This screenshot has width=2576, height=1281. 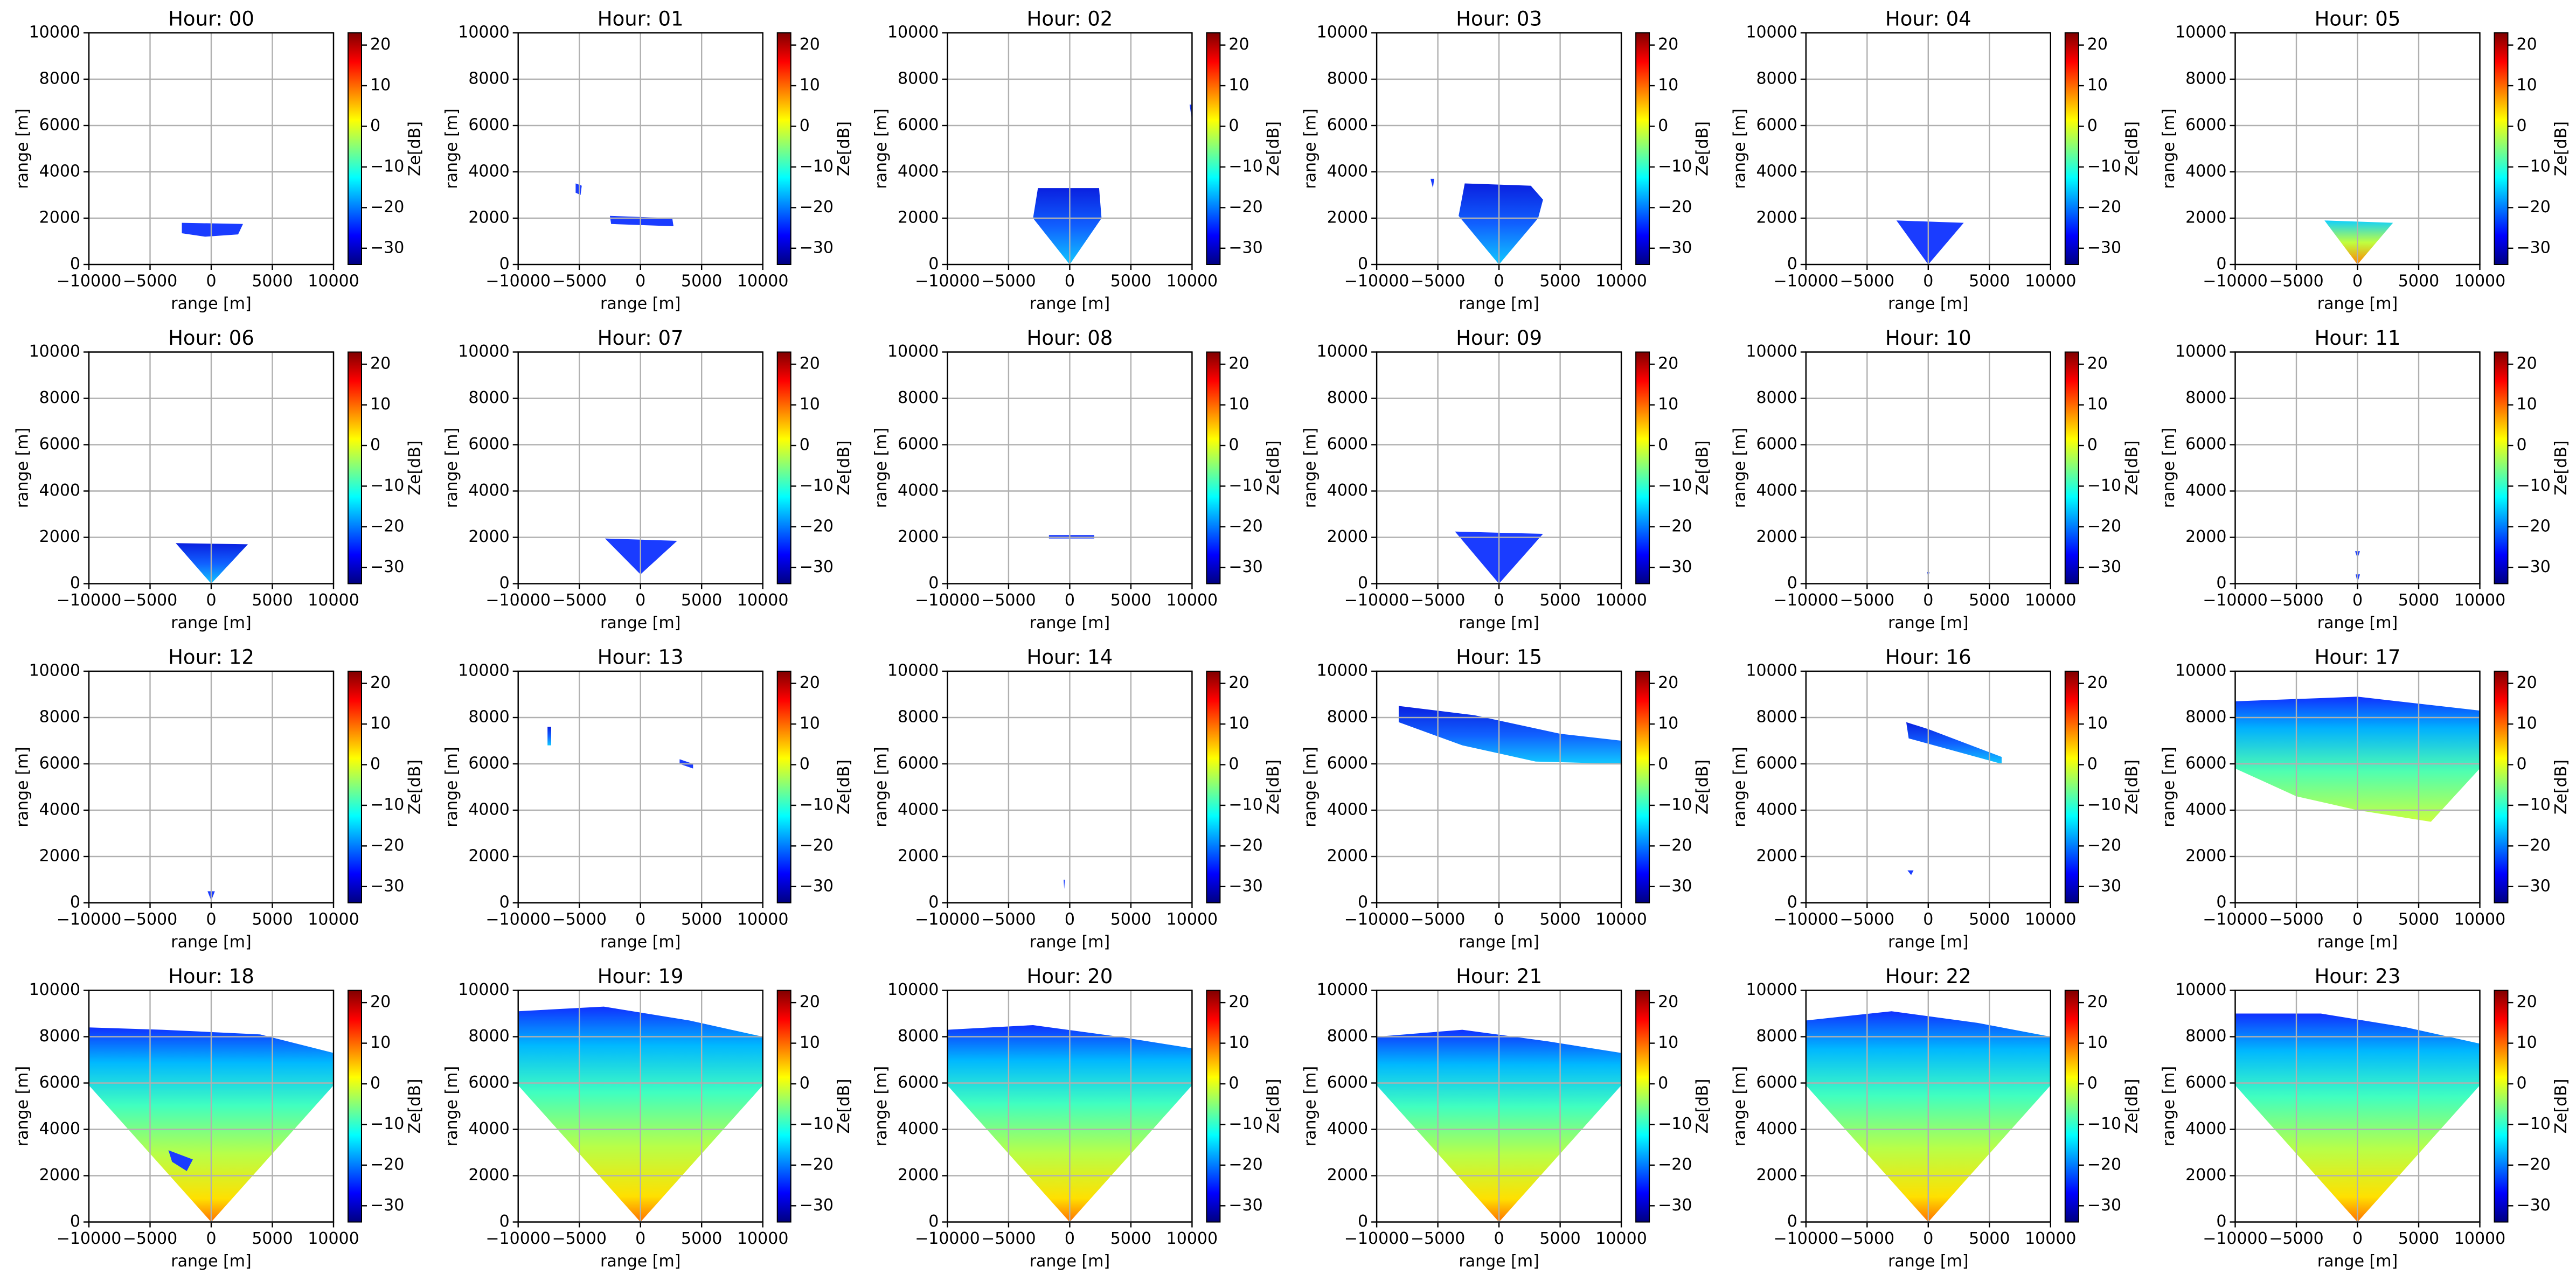 I want to click on subplot-title: Hour: 04, so click(x=1928, y=19).